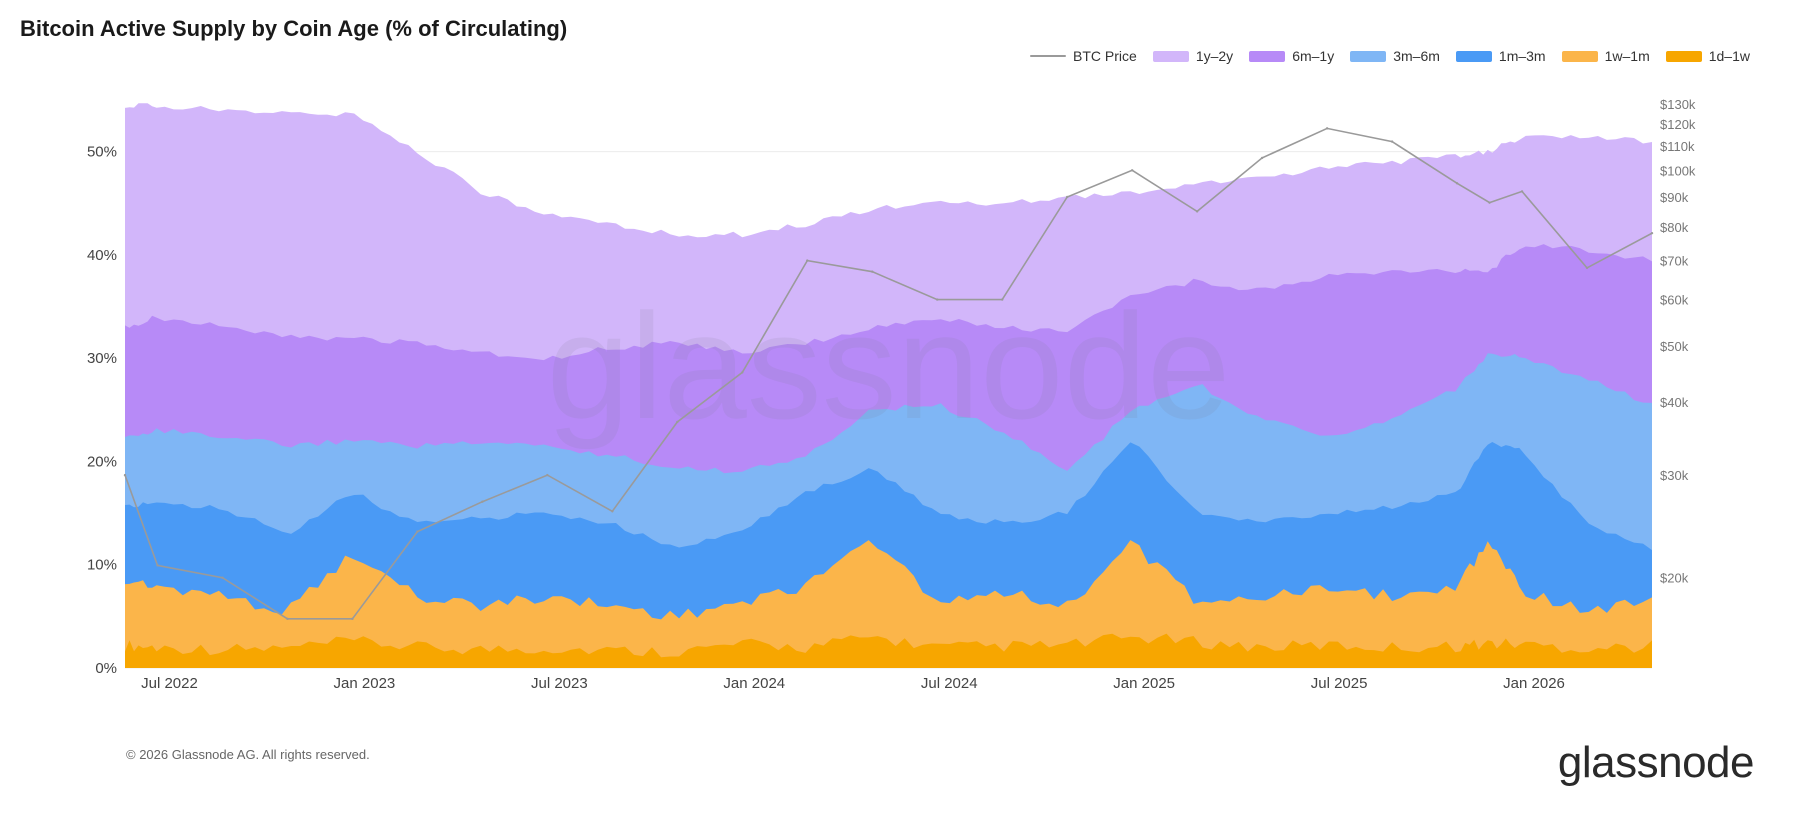  I want to click on y-tick-label: 30%, so click(102, 358).